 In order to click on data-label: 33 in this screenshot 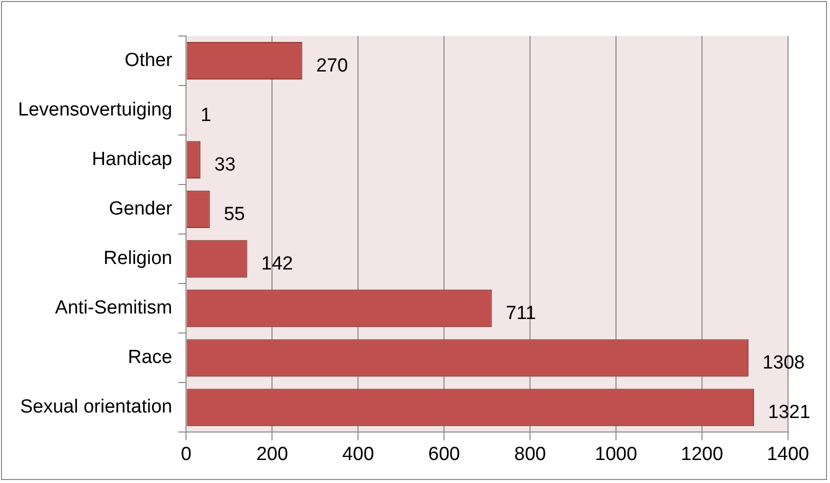, I will do `click(225, 165)`.